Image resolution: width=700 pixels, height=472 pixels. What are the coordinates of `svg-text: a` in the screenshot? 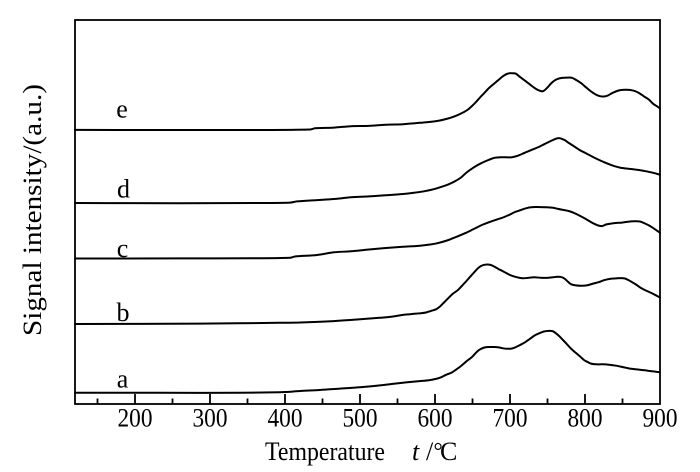 It's located at (123, 379).